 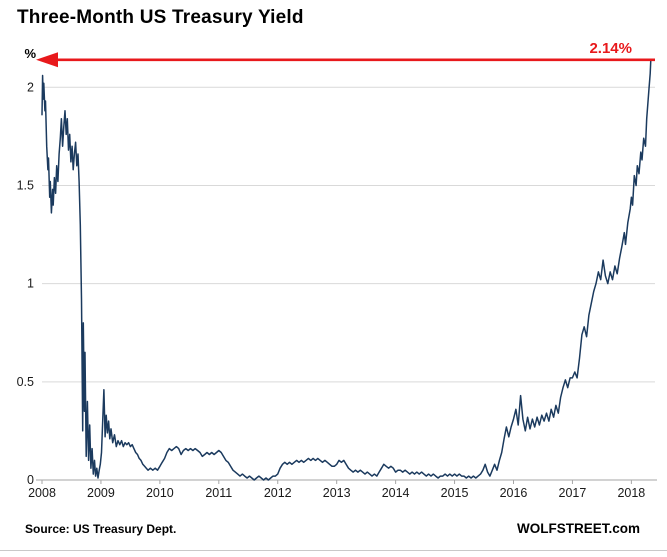 What do you see at coordinates (514, 493) in the screenshot?
I see `x-tick-label: 2016` at bounding box center [514, 493].